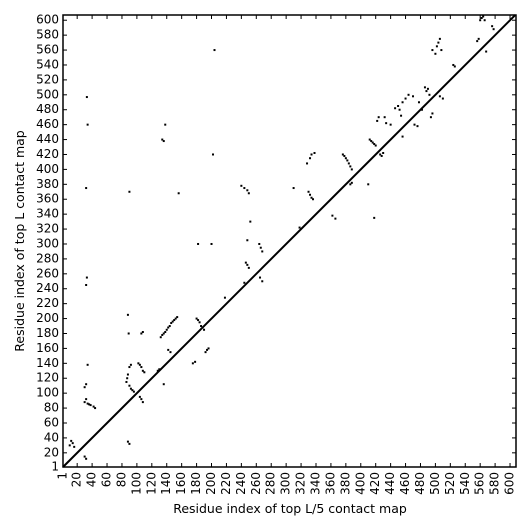  What do you see at coordinates (450, 483) in the screenshot?
I see `x-tick-label: 520` at bounding box center [450, 483].